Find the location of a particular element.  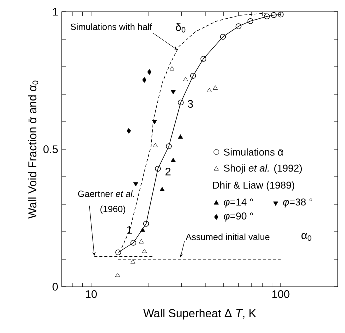

legend-label: φ=14 ° is located at coordinates (239, 203).